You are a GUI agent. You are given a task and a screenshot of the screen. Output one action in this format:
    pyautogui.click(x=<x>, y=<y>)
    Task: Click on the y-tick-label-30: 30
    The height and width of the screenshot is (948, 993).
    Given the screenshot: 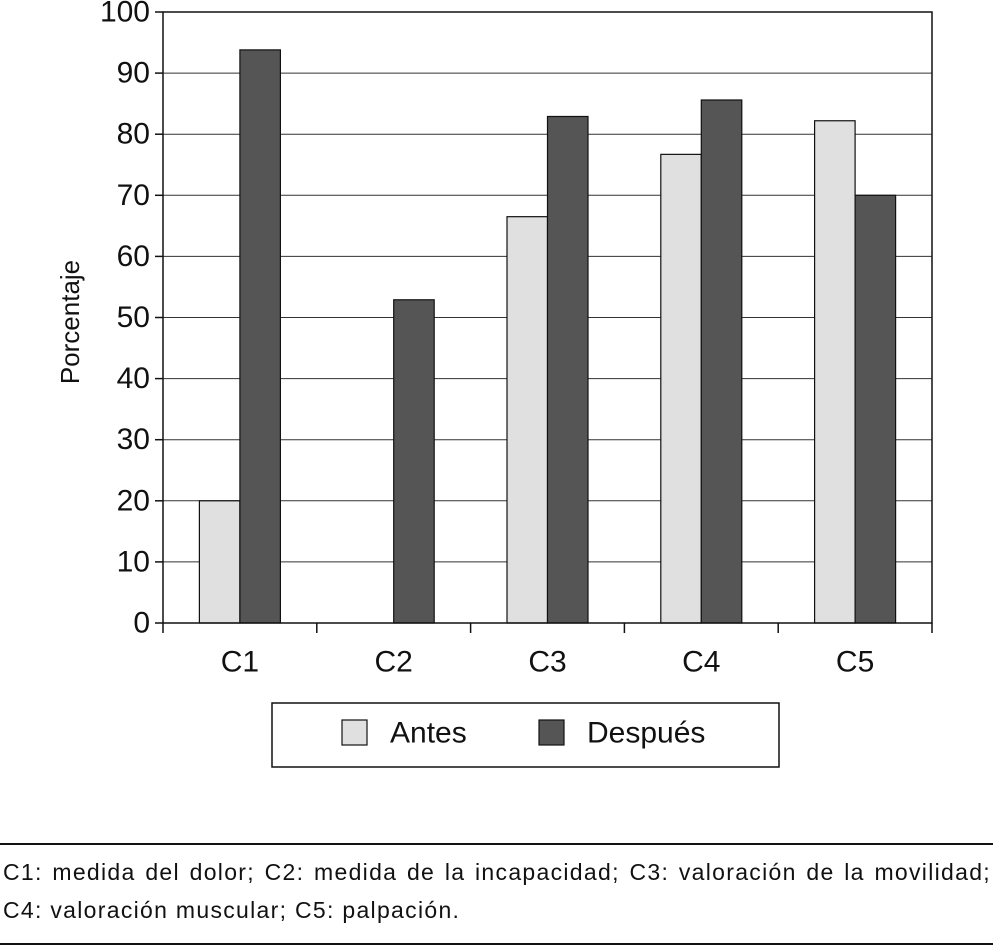 What is the action you would take?
    pyautogui.click(x=133, y=439)
    